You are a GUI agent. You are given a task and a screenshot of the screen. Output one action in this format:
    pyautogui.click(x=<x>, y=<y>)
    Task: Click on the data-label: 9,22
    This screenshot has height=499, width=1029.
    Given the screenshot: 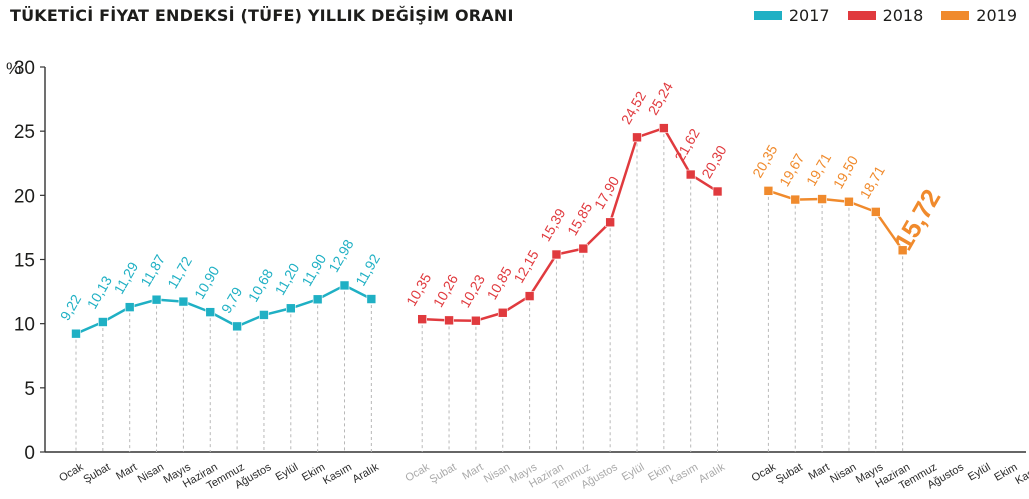 What is the action you would take?
    pyautogui.click(x=71, y=307)
    